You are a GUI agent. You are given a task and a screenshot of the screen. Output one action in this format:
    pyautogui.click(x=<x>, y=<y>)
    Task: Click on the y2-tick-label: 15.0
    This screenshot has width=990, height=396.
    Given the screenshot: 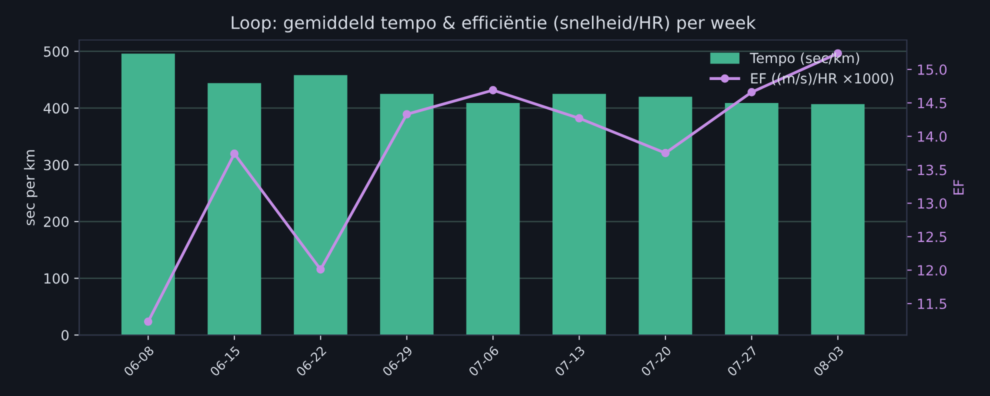 What is the action you would take?
    pyautogui.click(x=932, y=69)
    